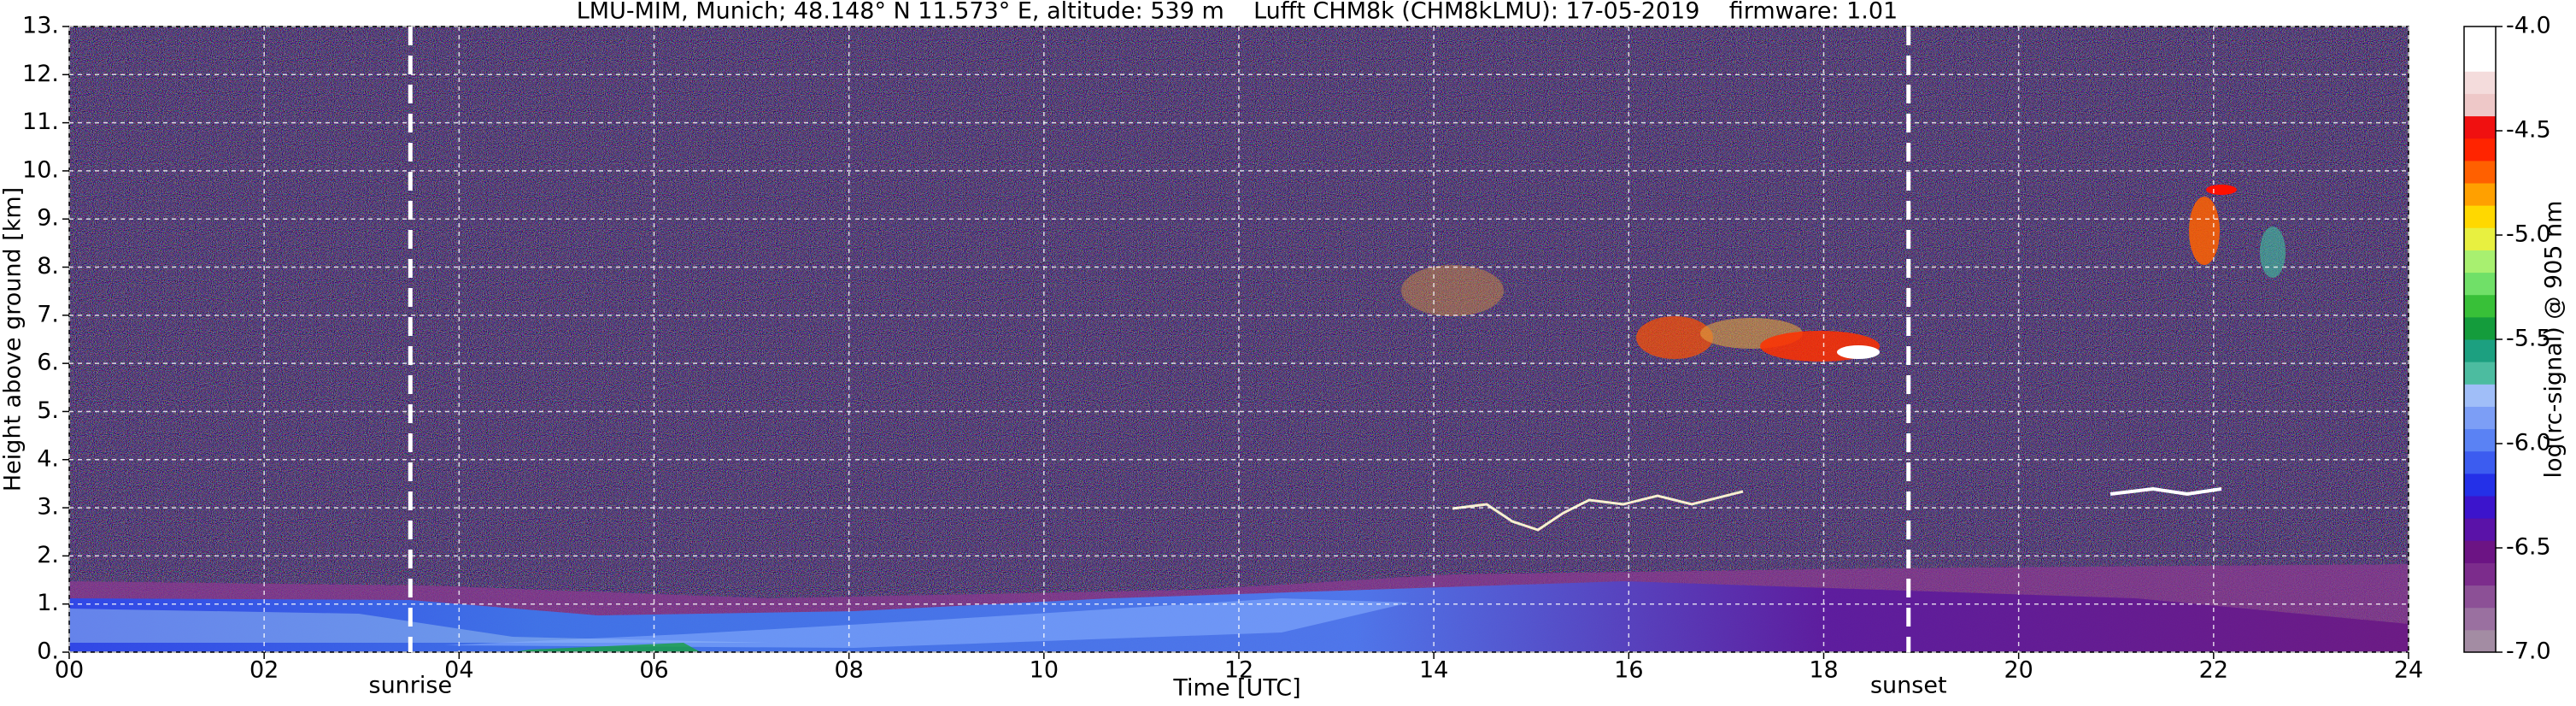  I want to click on y-tick-label: 9., so click(48, 218).